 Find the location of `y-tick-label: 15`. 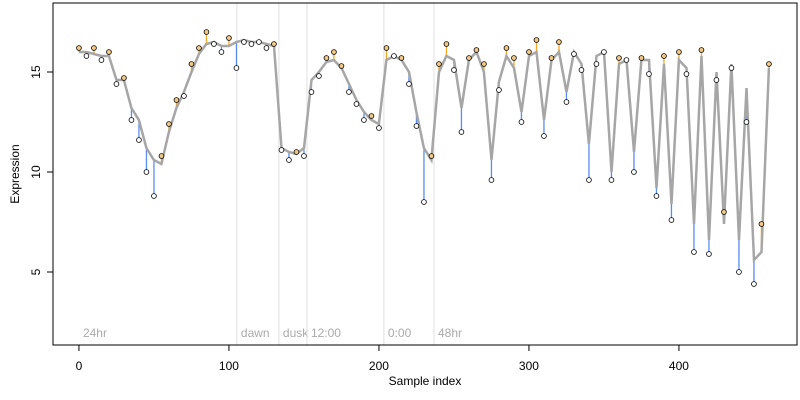

y-tick-label: 15 is located at coordinates (36, 72).